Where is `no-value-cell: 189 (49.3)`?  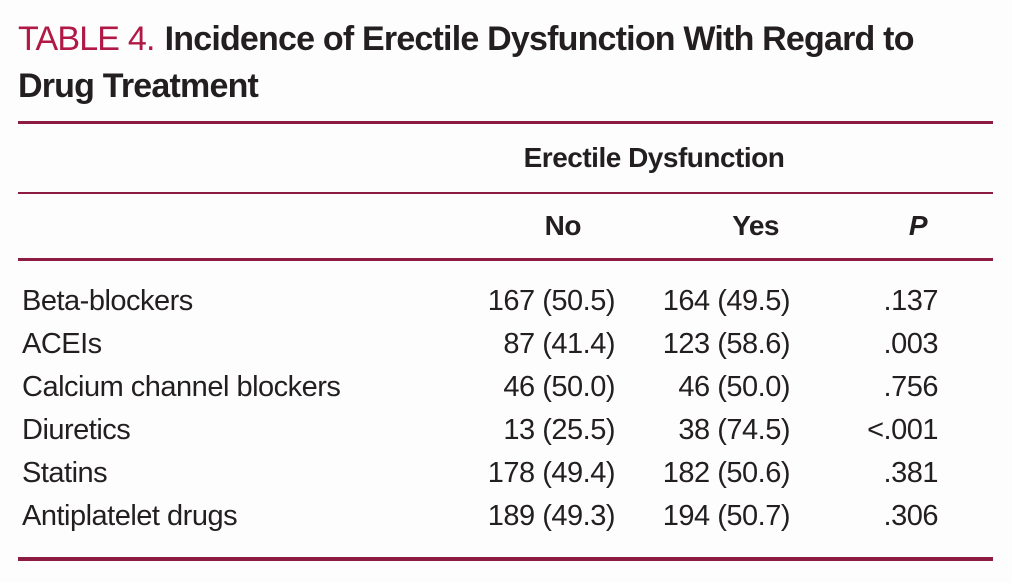
no-value-cell: 189 (49.3) is located at coordinates (551, 516).